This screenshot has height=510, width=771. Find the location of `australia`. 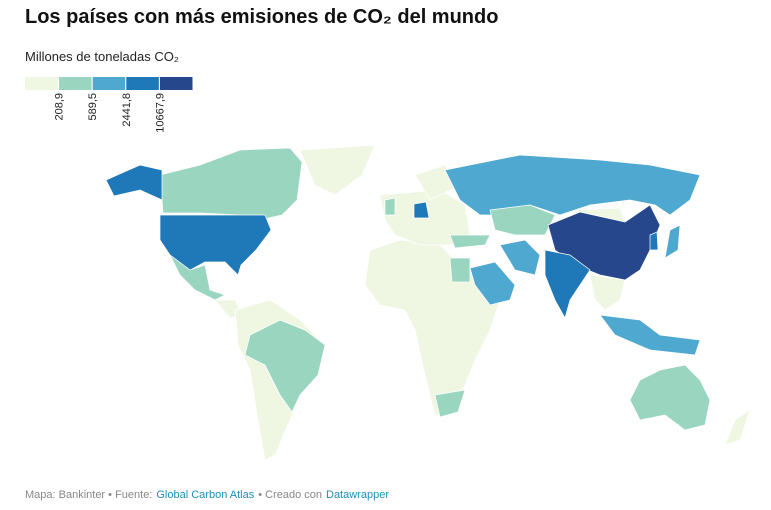

australia is located at coordinates (670, 397).